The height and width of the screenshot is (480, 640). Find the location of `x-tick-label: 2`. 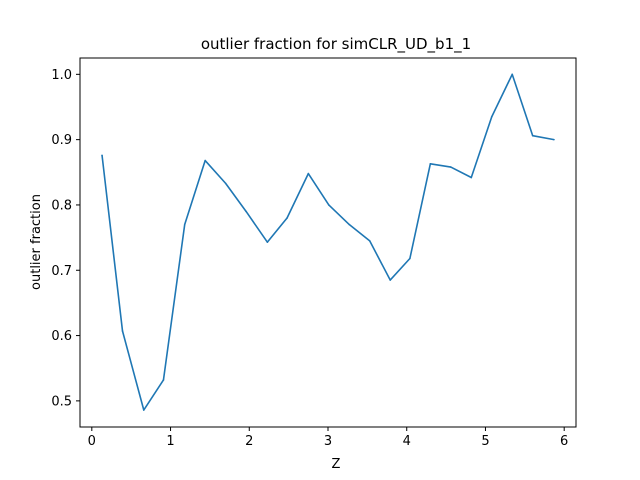

x-tick-label: 2 is located at coordinates (249, 441).